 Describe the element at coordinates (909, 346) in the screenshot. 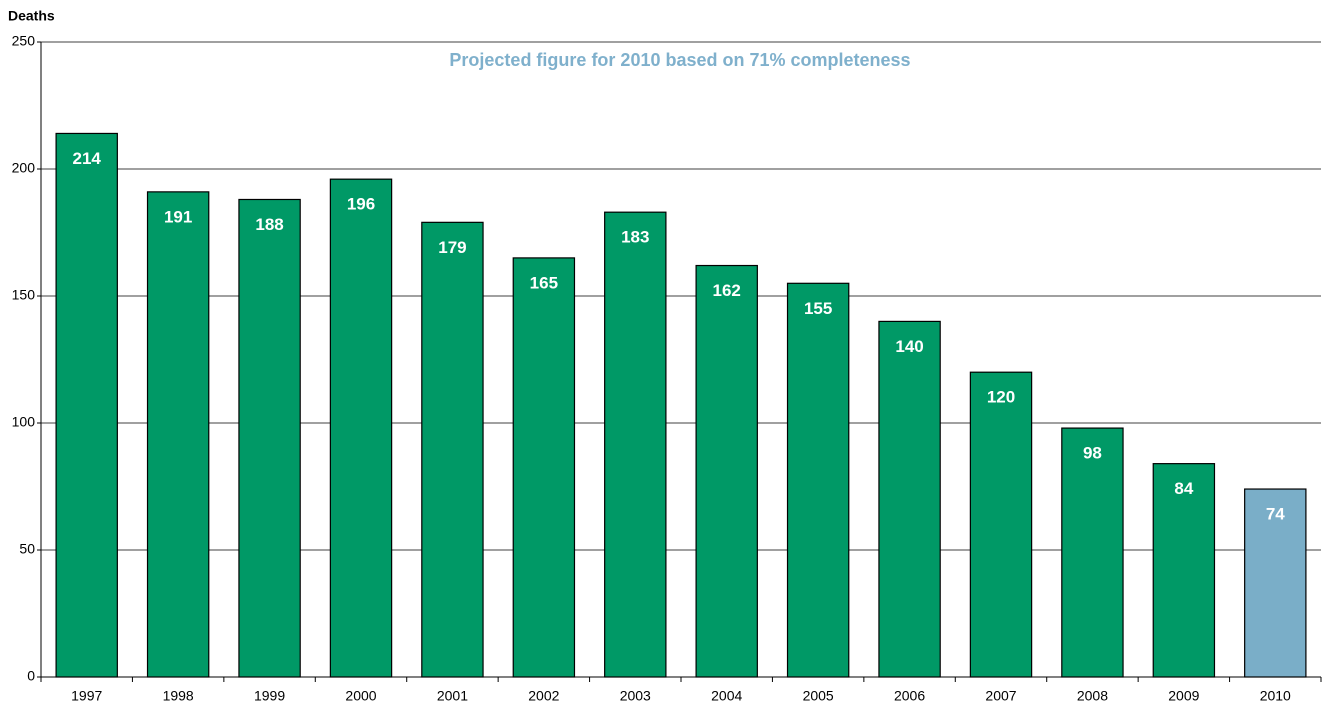

I see `data-label: 140` at that location.